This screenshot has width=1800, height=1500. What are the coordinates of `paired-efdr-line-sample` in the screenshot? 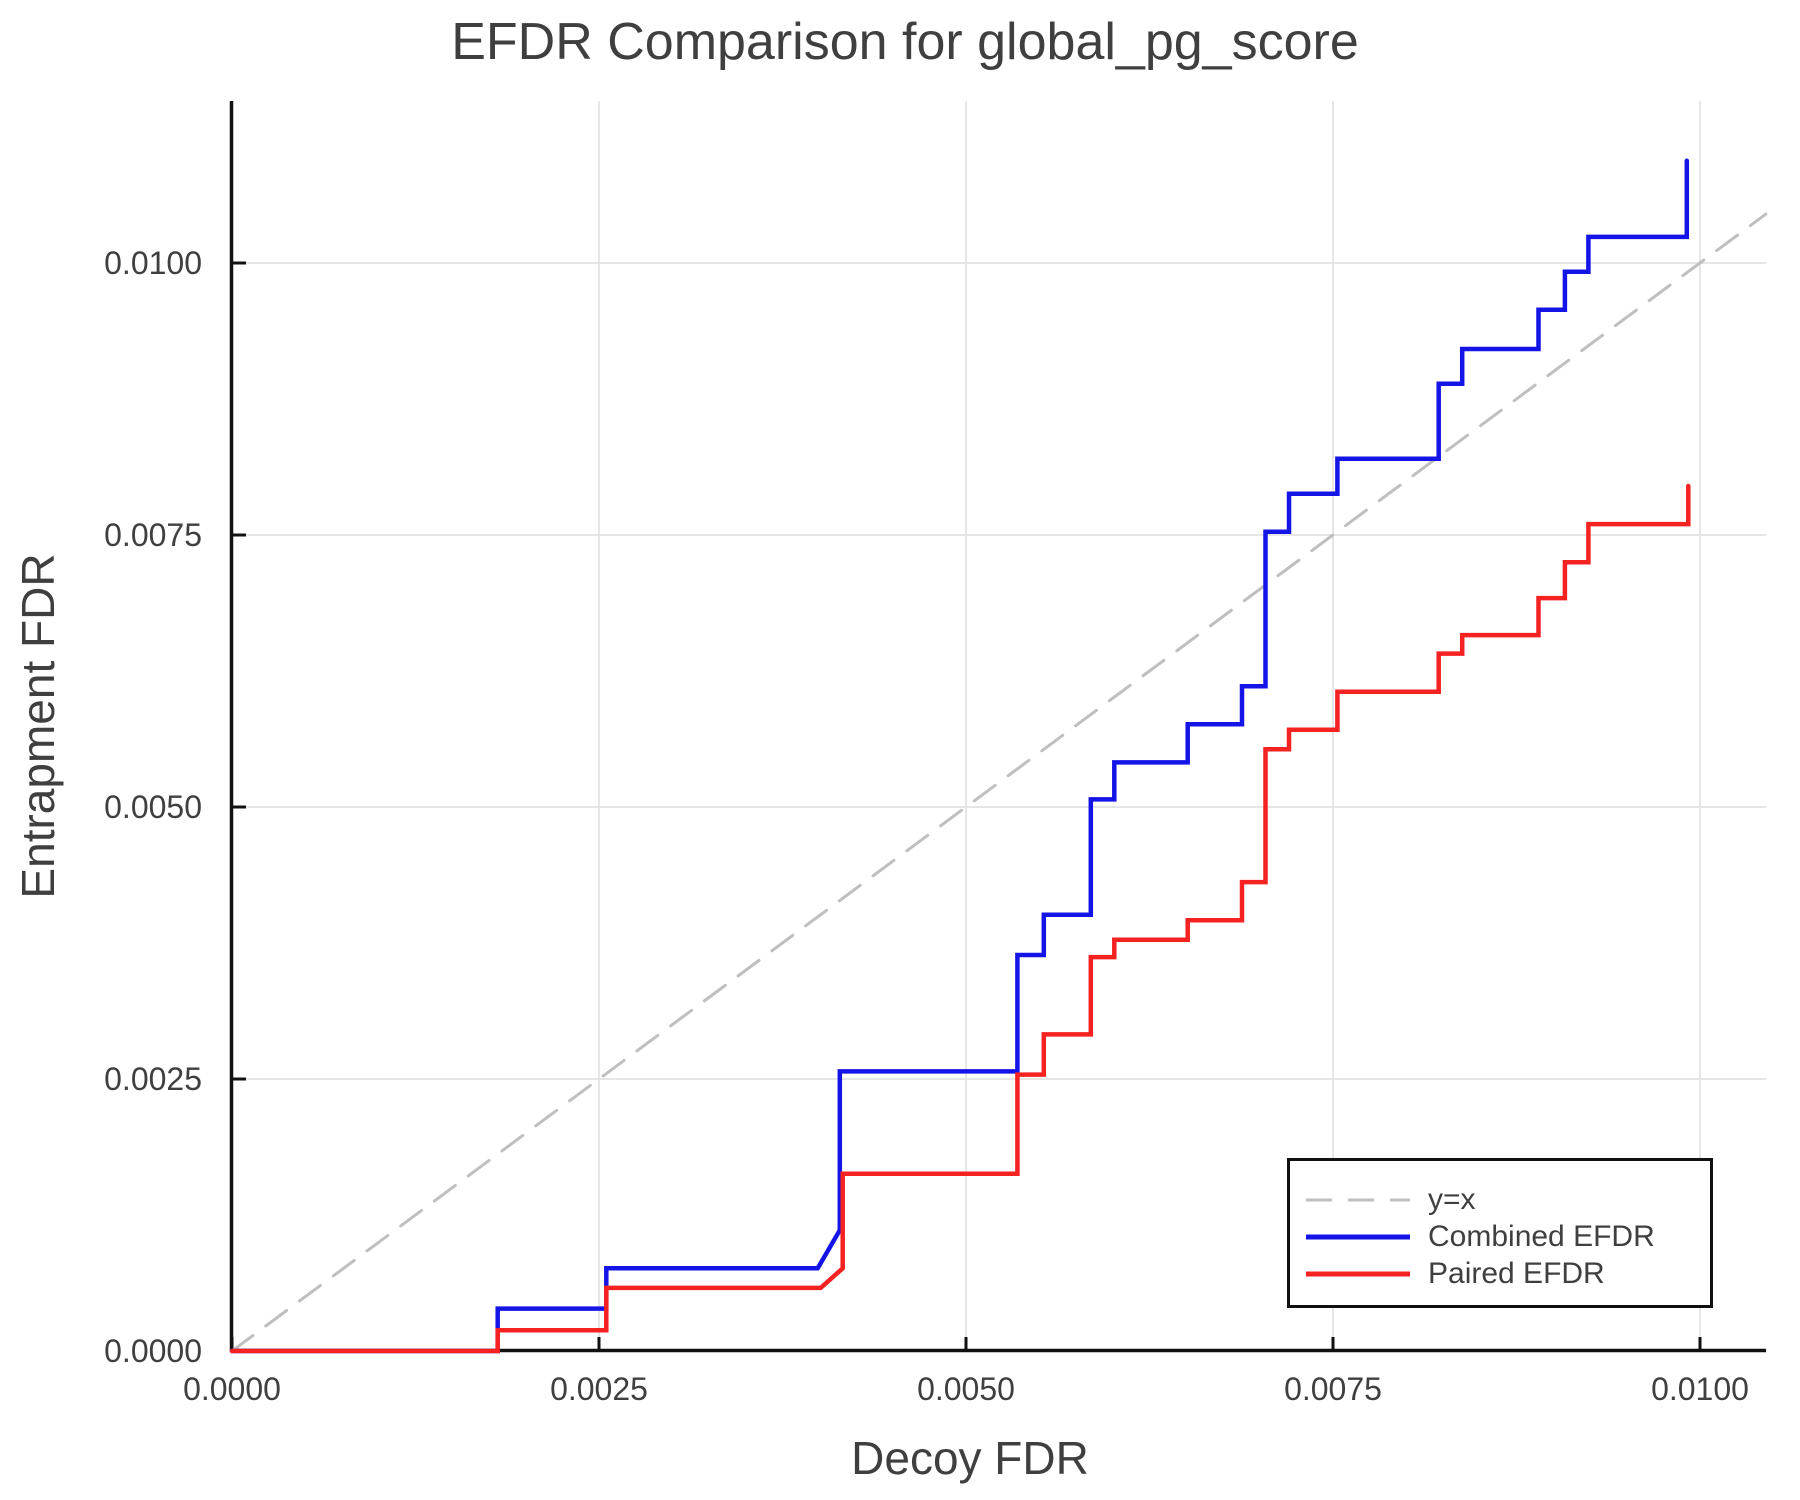 It's located at (1358, 1273).